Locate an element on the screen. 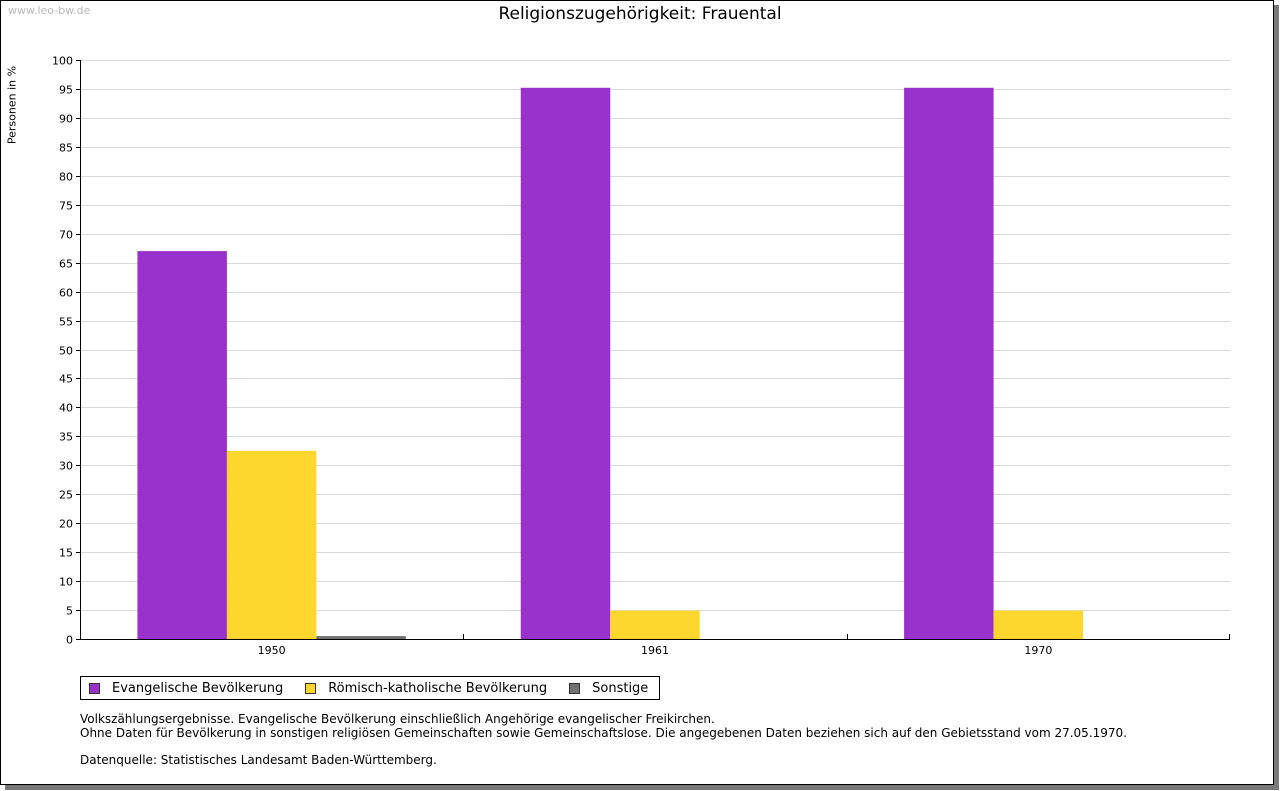  legend-swatch-evangelisch is located at coordinates (94, 688).